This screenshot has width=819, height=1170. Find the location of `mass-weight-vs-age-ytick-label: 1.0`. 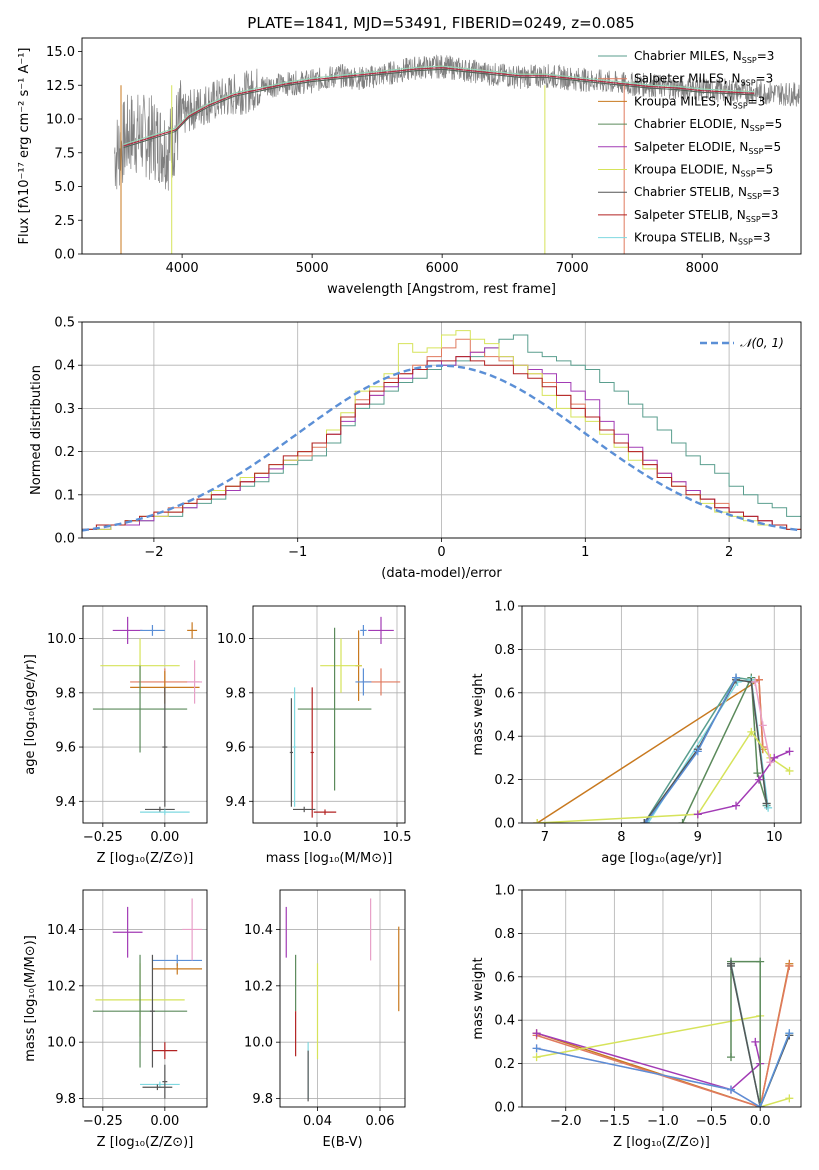

mass-weight-vs-age-ytick-label: 1.0 is located at coordinates (504, 607).